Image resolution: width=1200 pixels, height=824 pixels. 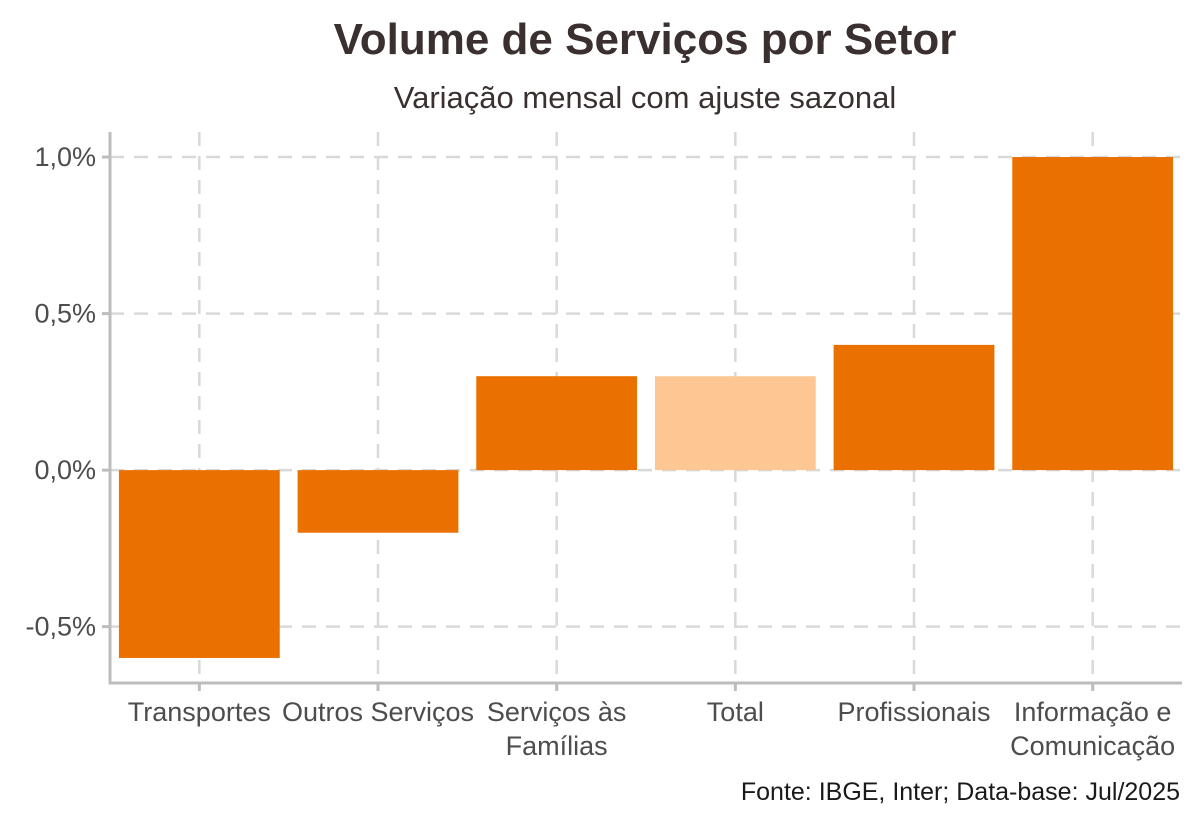 I want to click on y-tick-label: 0,0%, so click(x=65, y=470).